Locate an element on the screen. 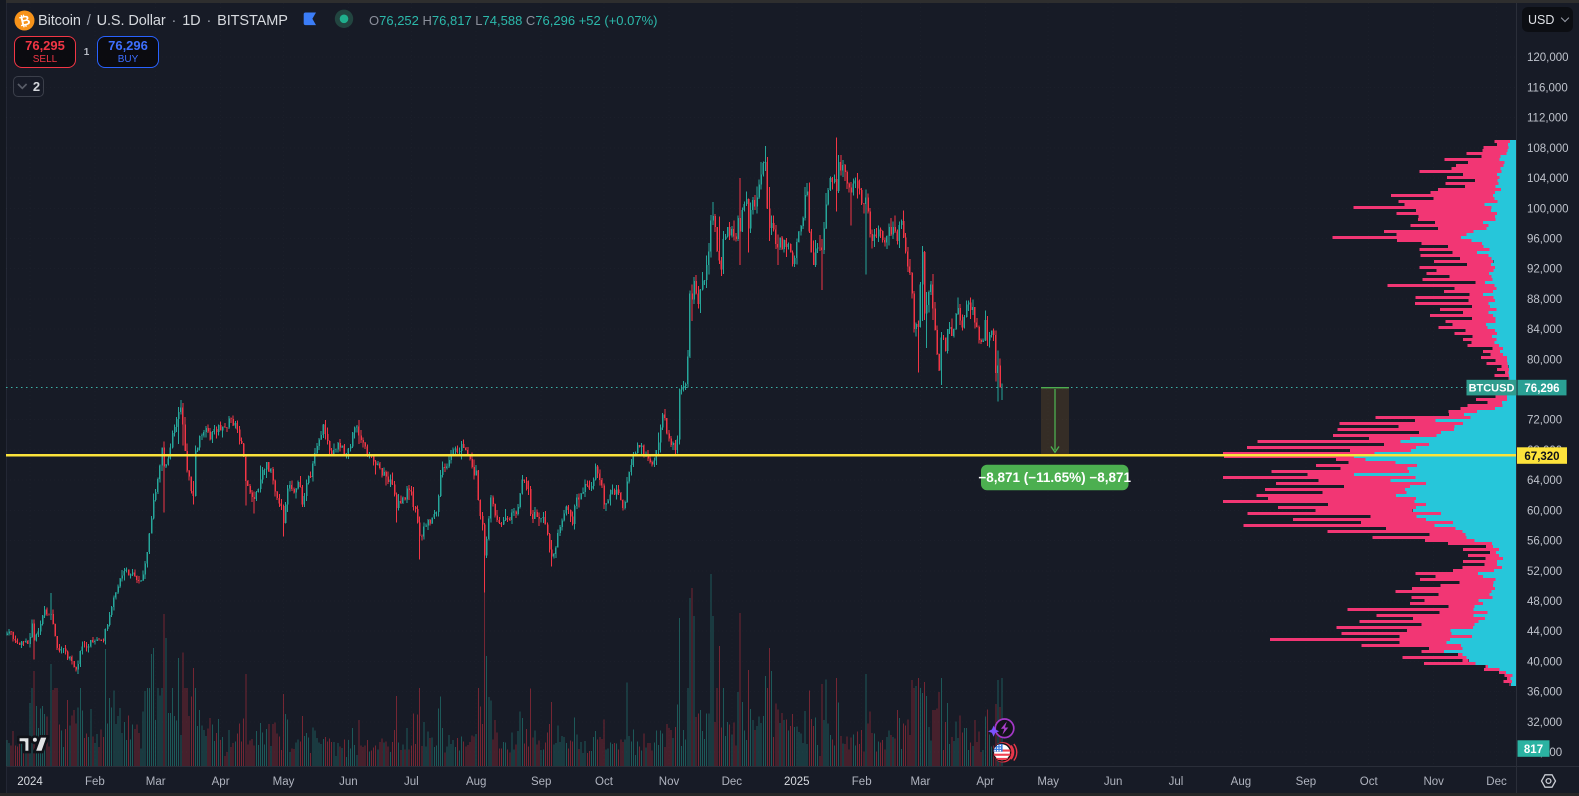  svg-text: 60,000 is located at coordinates (1544, 511).